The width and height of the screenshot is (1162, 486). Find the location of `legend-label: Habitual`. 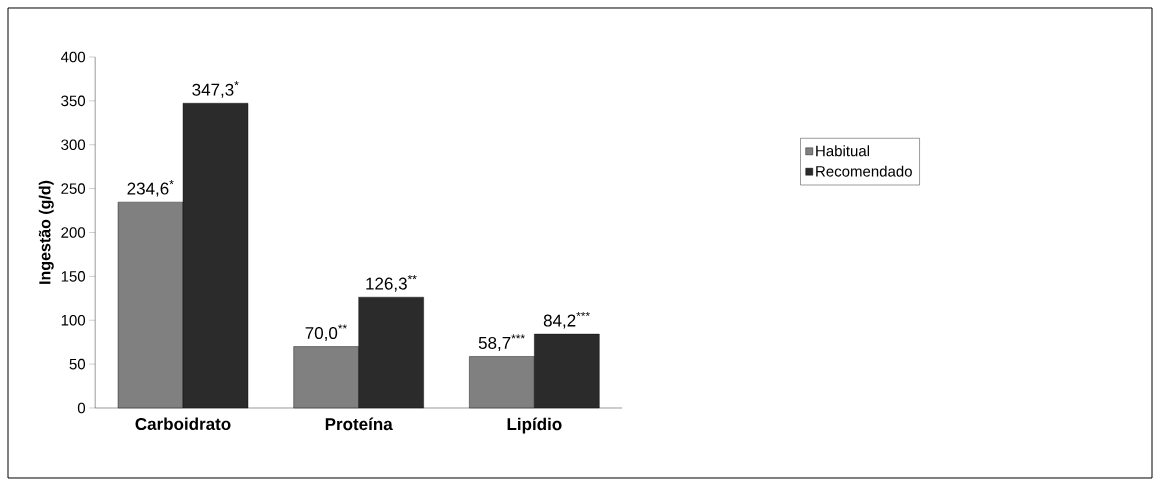

legend-label: Habitual is located at coordinates (843, 151).